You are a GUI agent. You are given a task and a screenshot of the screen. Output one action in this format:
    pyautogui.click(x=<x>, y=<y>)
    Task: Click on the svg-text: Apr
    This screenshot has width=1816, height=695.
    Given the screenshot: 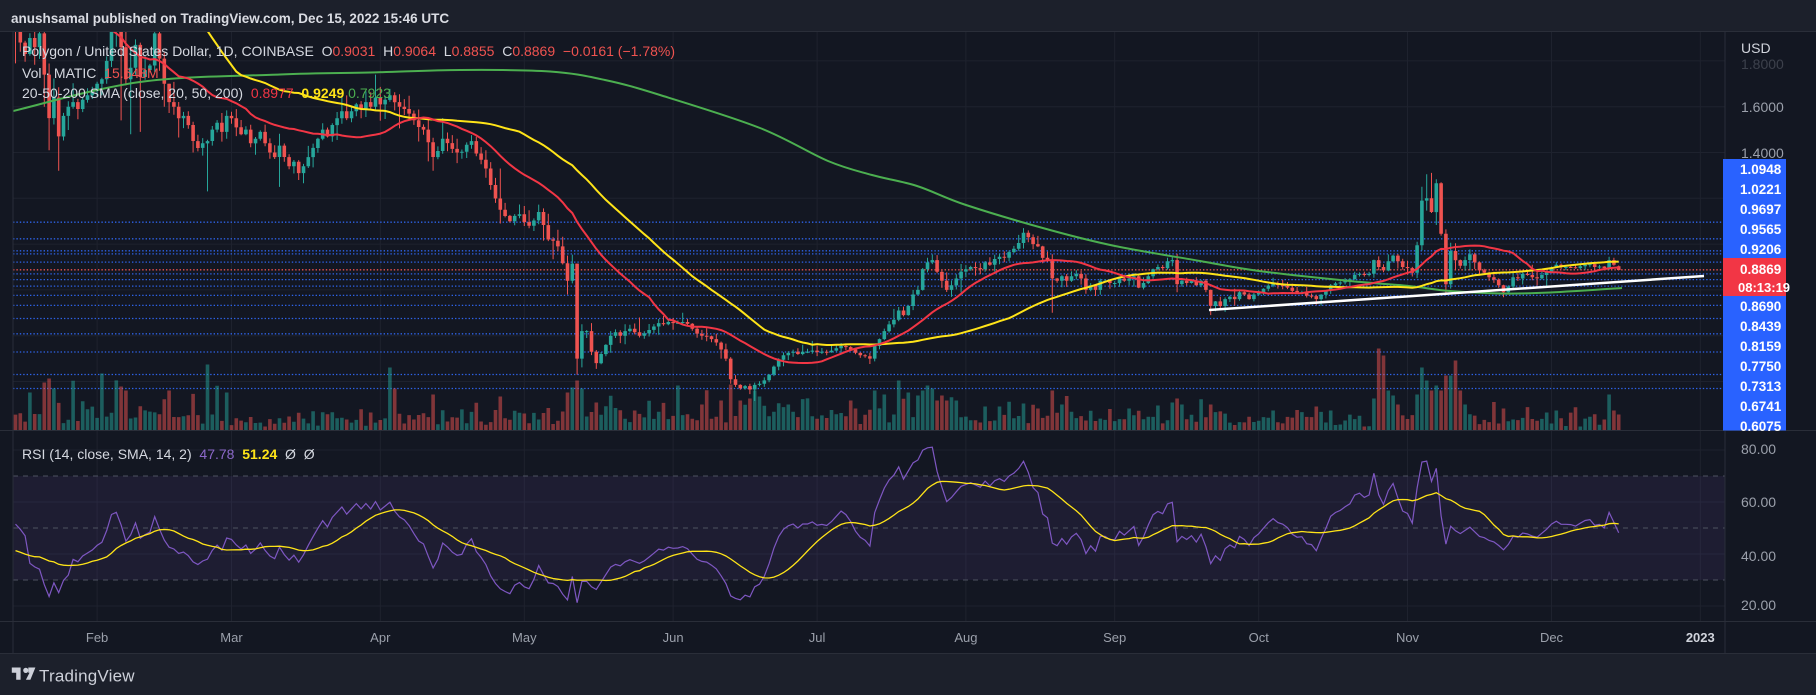 What is the action you would take?
    pyautogui.click(x=380, y=637)
    